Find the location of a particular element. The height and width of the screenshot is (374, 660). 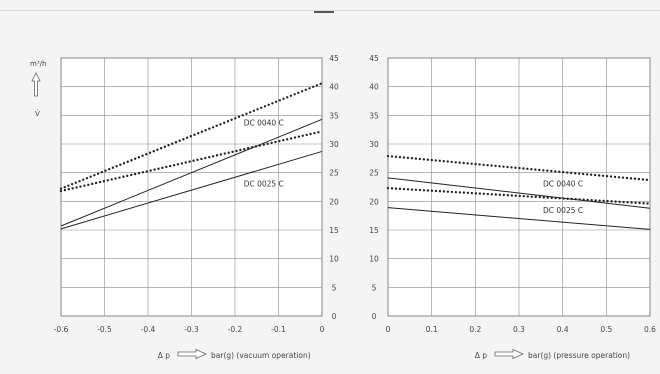

header-divider is located at coordinates (330, 10).